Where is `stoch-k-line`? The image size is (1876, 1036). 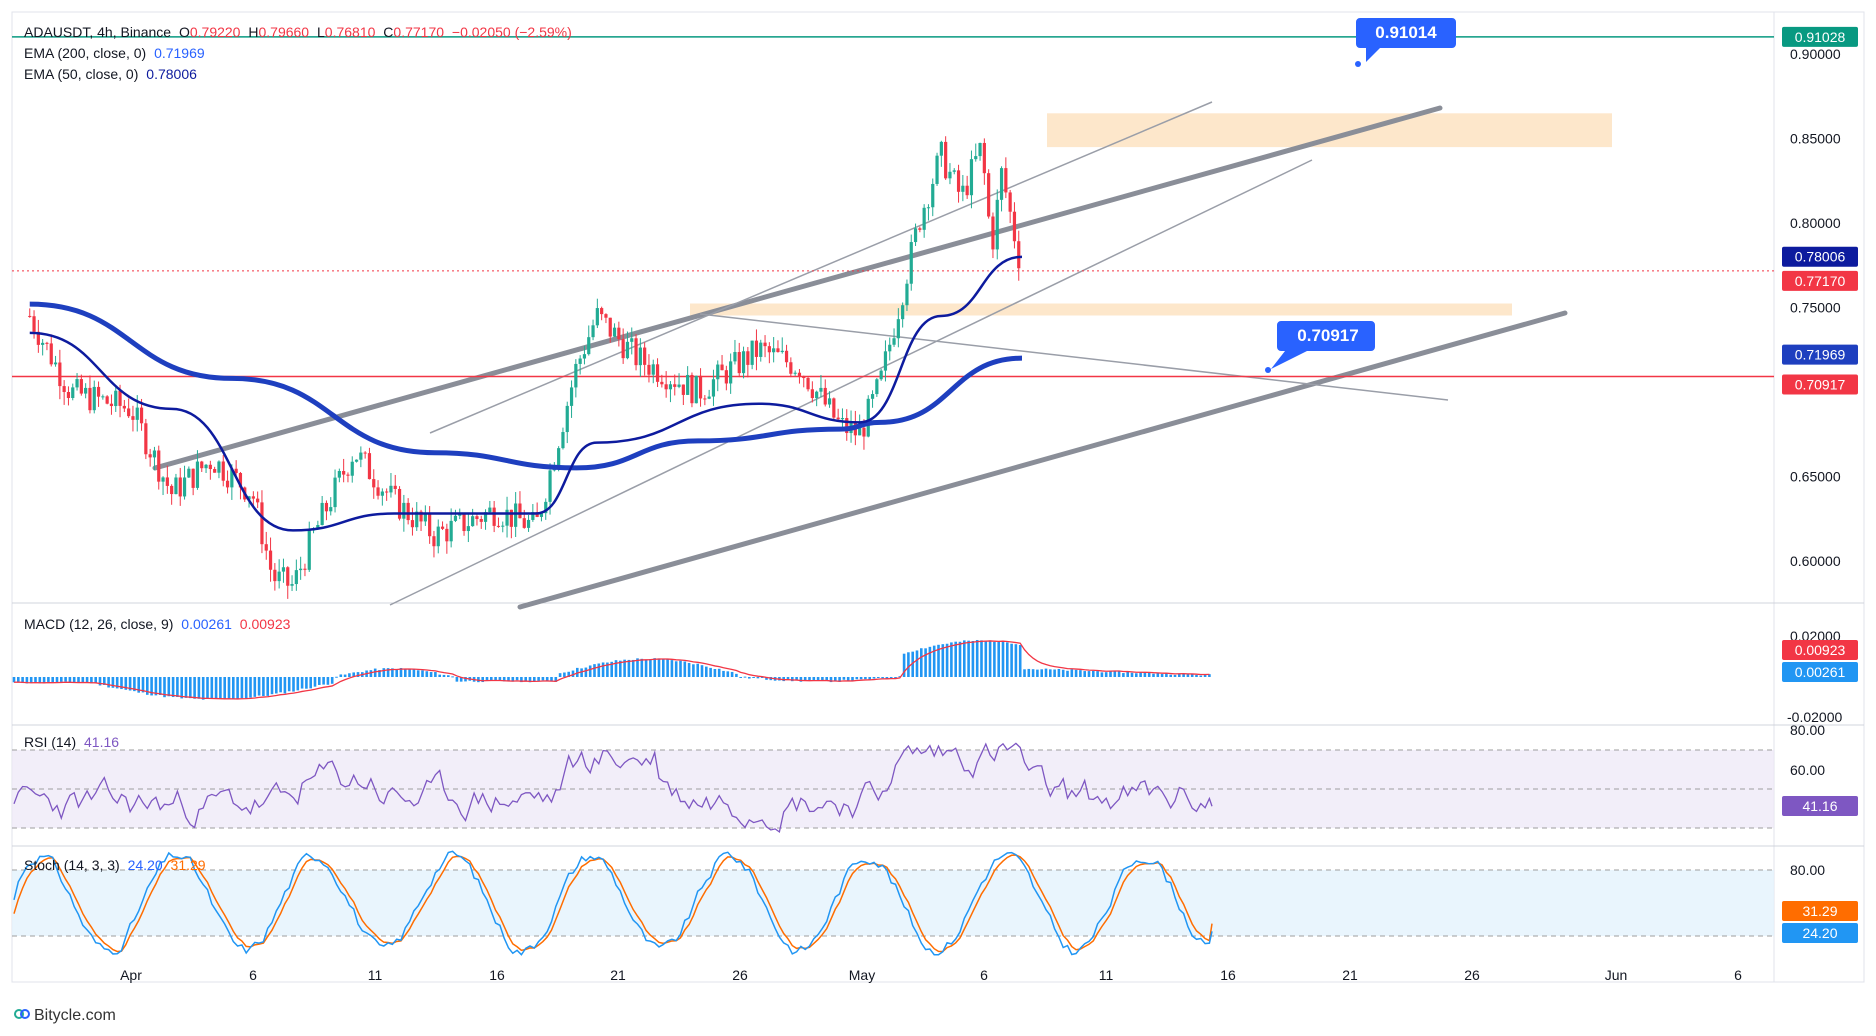
stoch-k-line is located at coordinates (613, 903).